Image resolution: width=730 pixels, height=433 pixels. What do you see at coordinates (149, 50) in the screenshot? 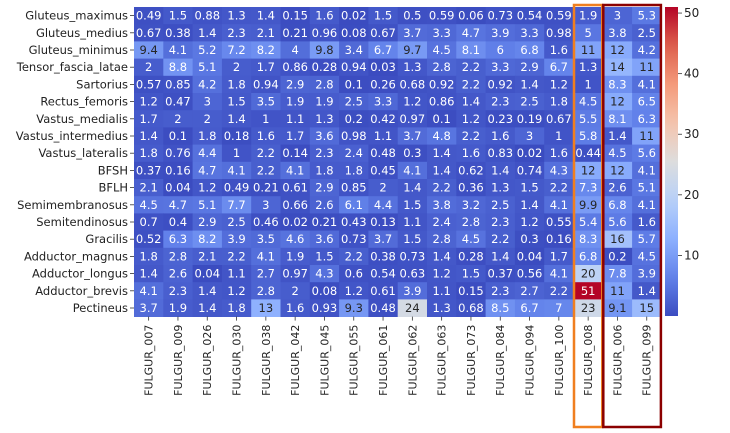
I see `cell-label-gluteus-minimus-fulgur-007: 9.4` at bounding box center [149, 50].